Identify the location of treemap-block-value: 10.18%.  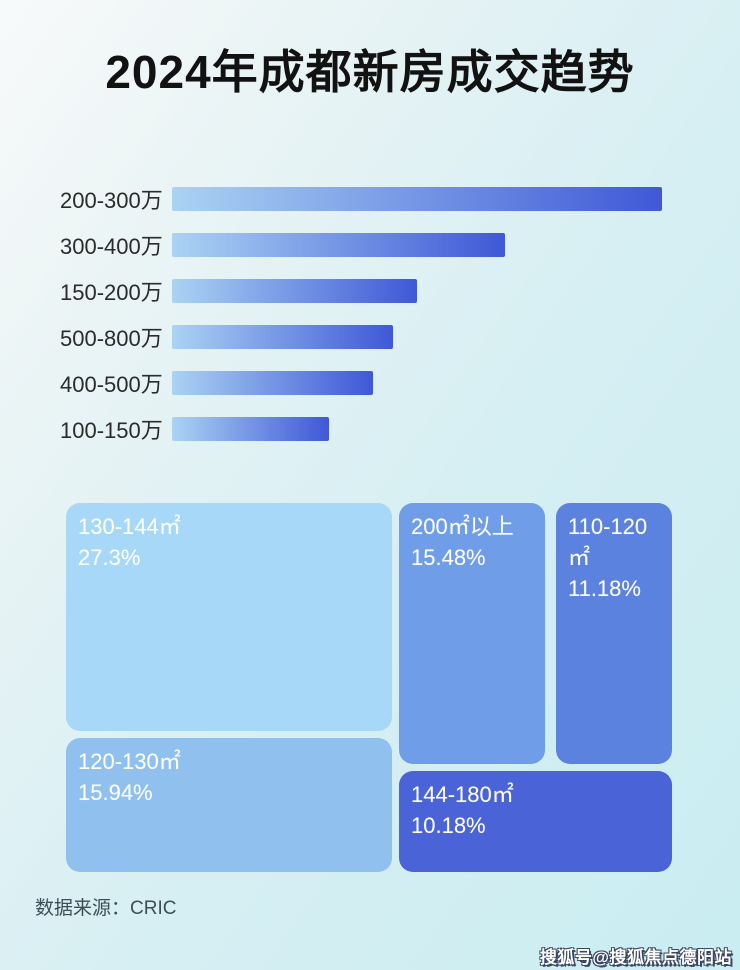
(448, 825).